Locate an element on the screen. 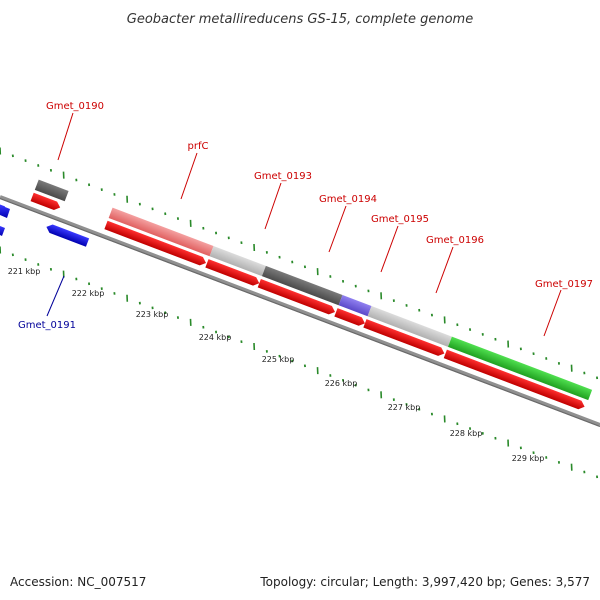 Image resolution: width=600 pixels, height=600 pixels. gene-label-gmet-0190: Gmet_0190 is located at coordinates (75, 106).